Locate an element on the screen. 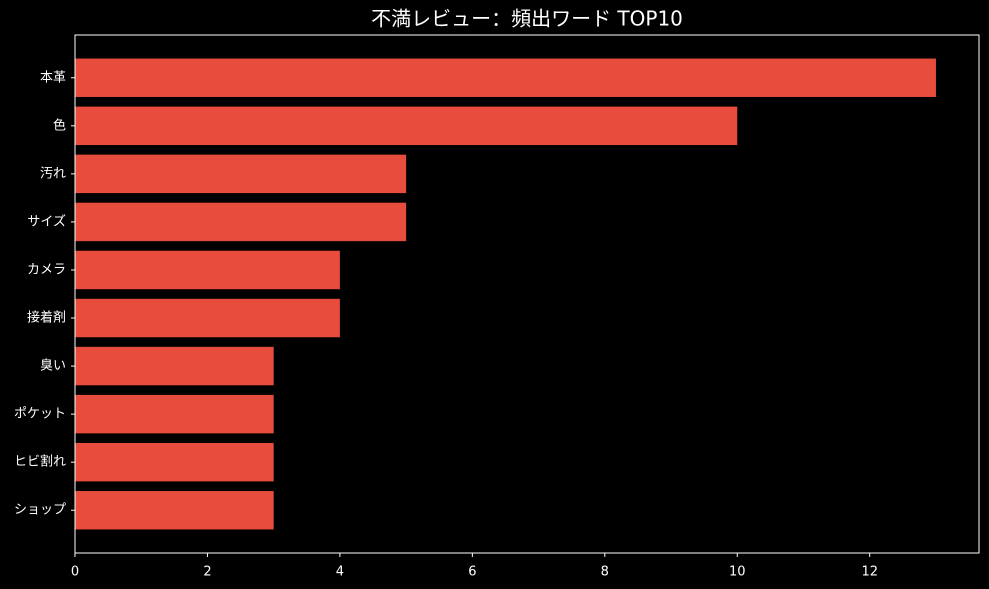 The height and width of the screenshot is (589, 989). y-tick-label: サイズ is located at coordinates (46, 221).